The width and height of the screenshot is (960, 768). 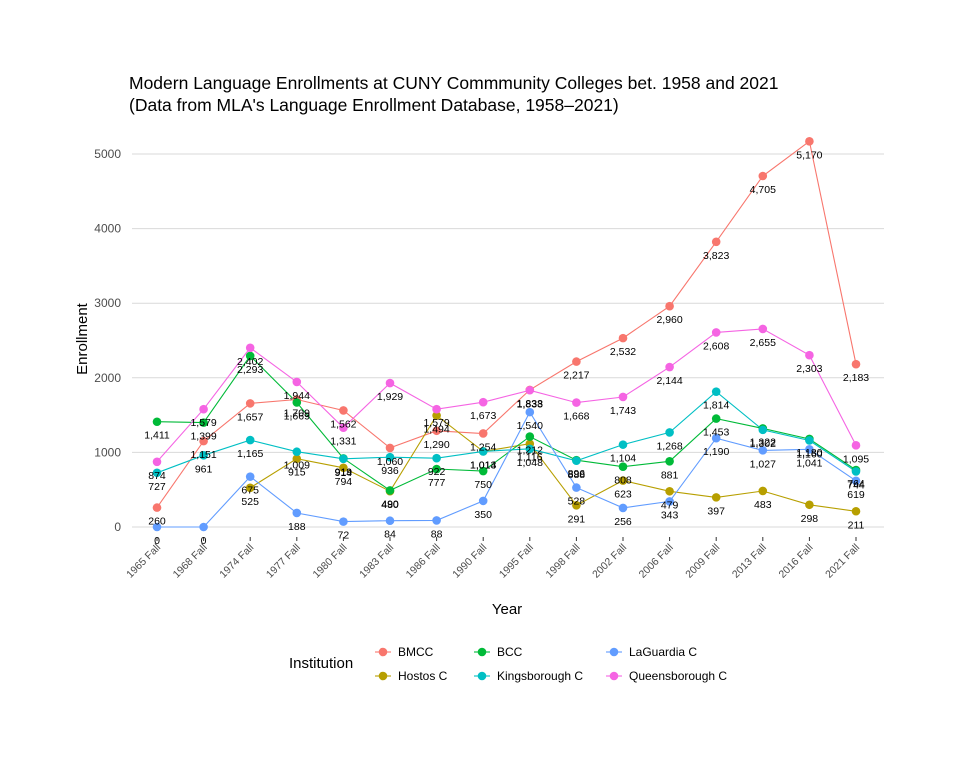 I want to click on legend-entry: Hostos C, so click(x=423, y=676).